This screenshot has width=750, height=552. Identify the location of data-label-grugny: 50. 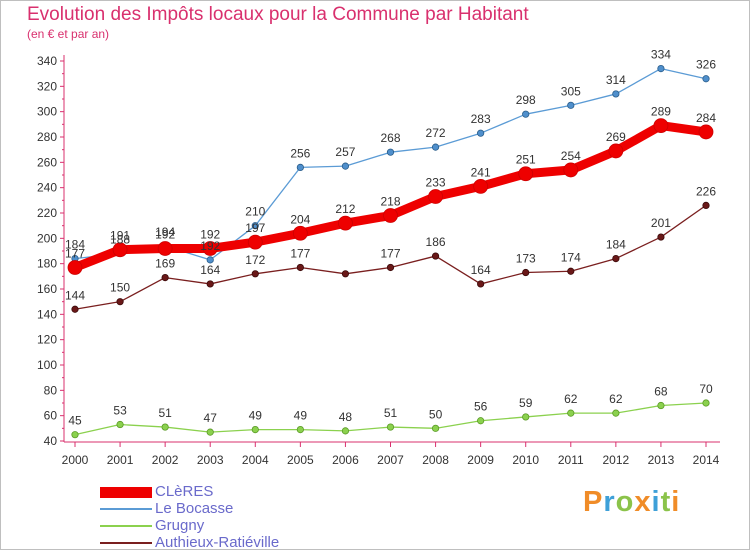
(436, 414).